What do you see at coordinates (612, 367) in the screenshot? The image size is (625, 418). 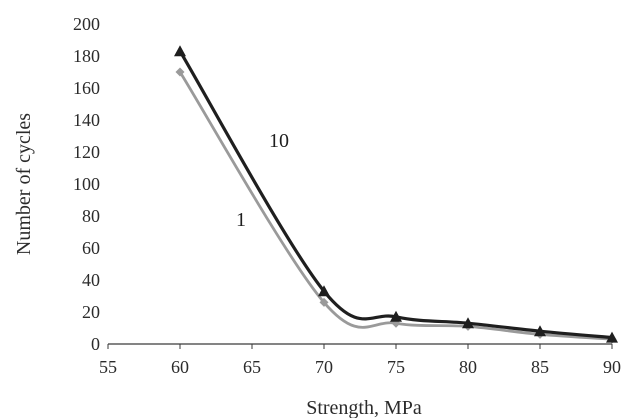 I see `x-tick-label: 90` at bounding box center [612, 367].